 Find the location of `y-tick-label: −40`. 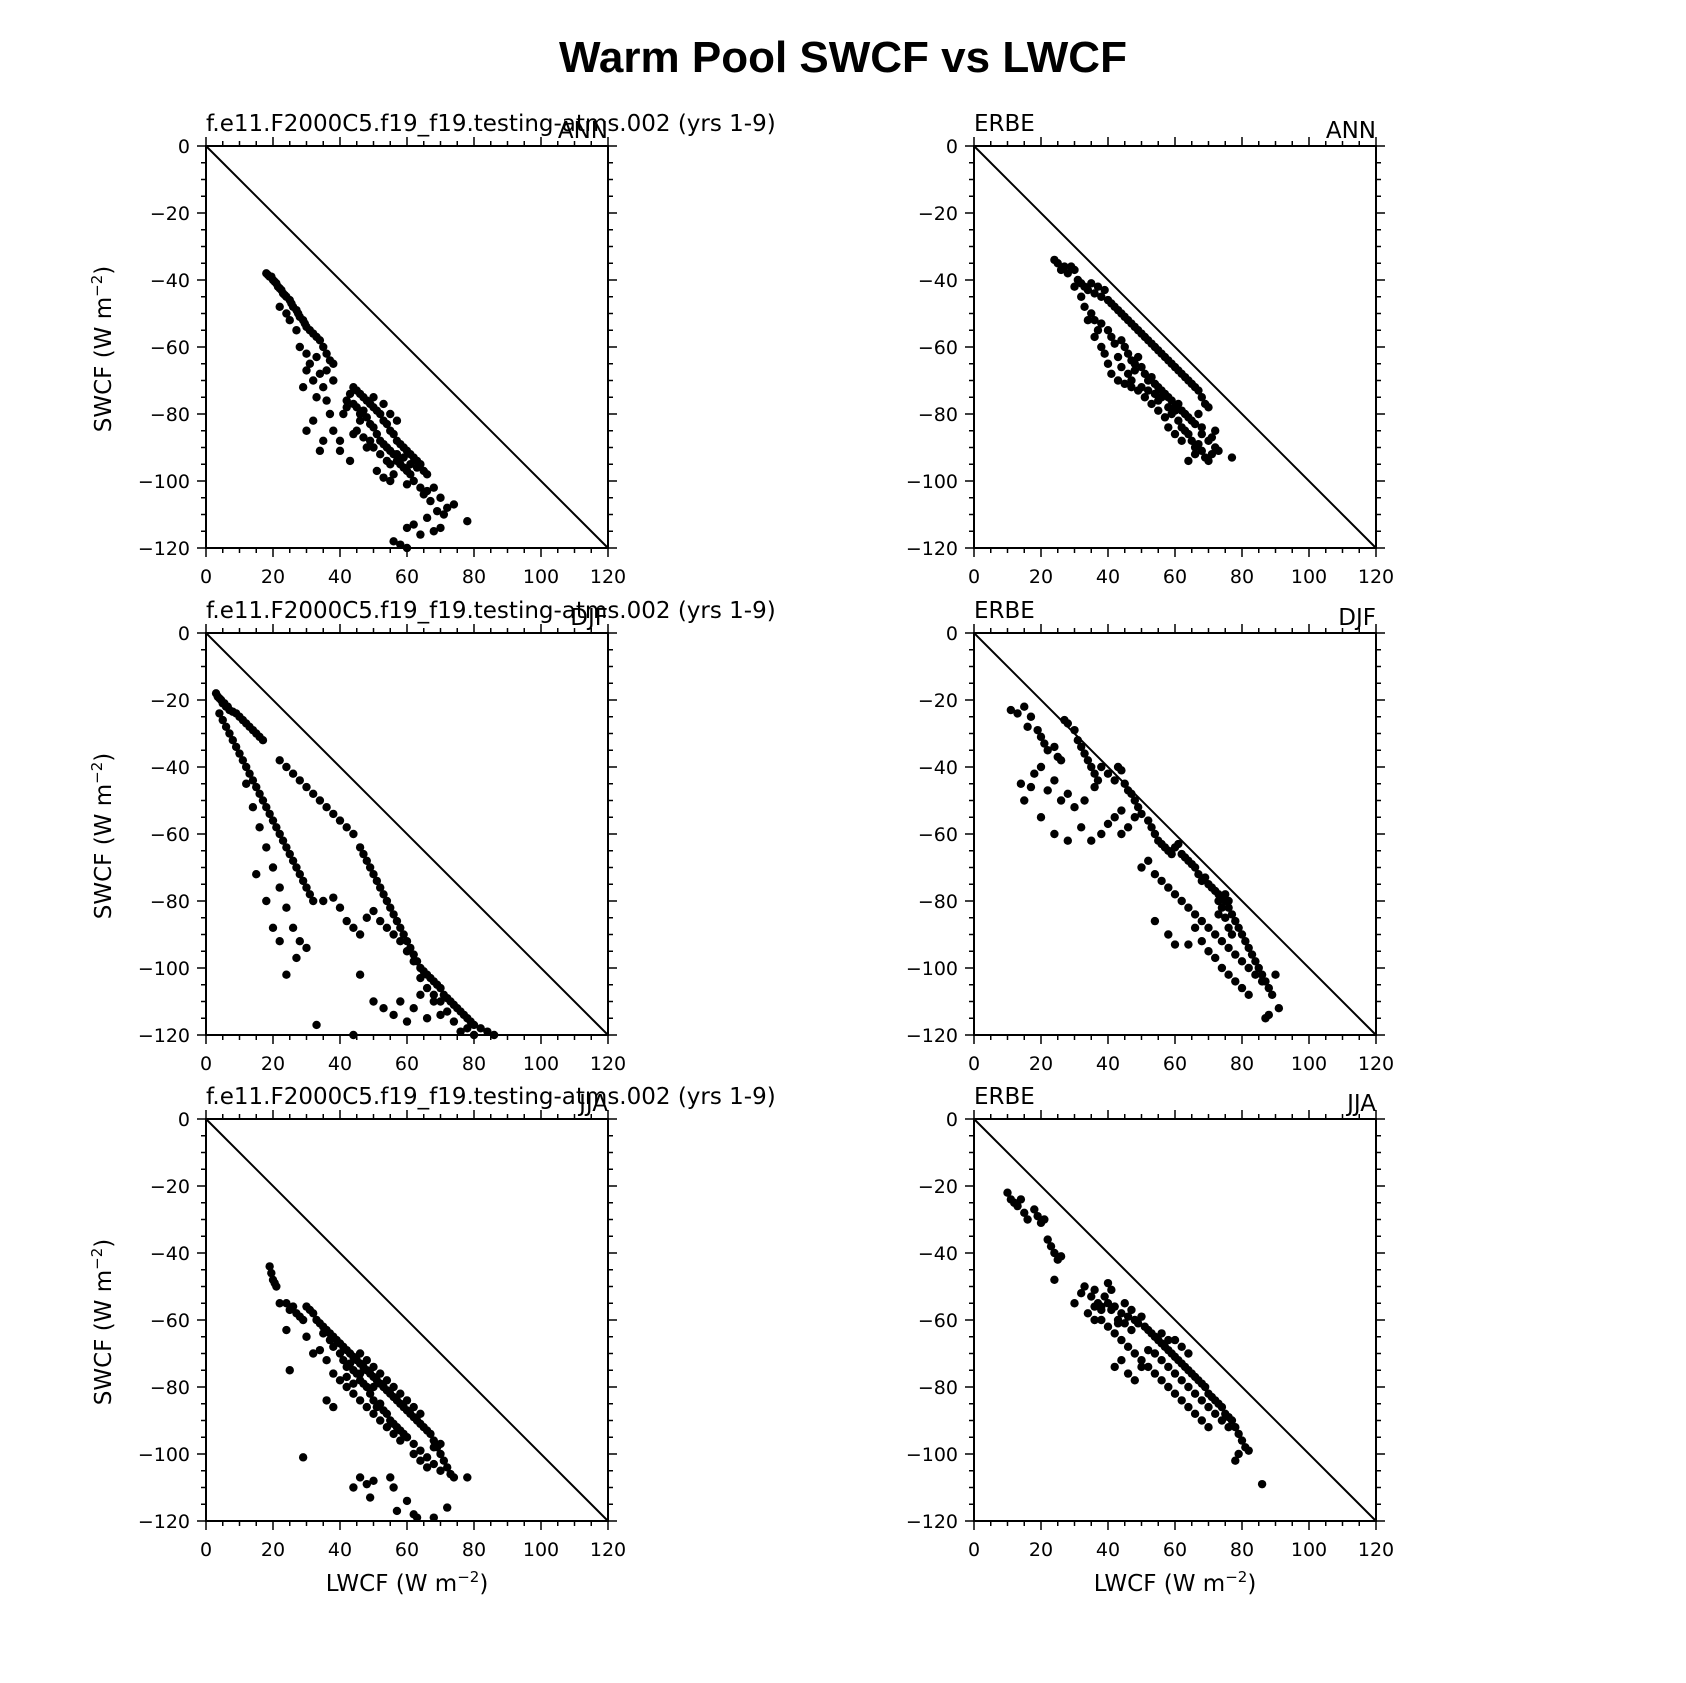

y-tick-label: −40 is located at coordinates (170, 281).